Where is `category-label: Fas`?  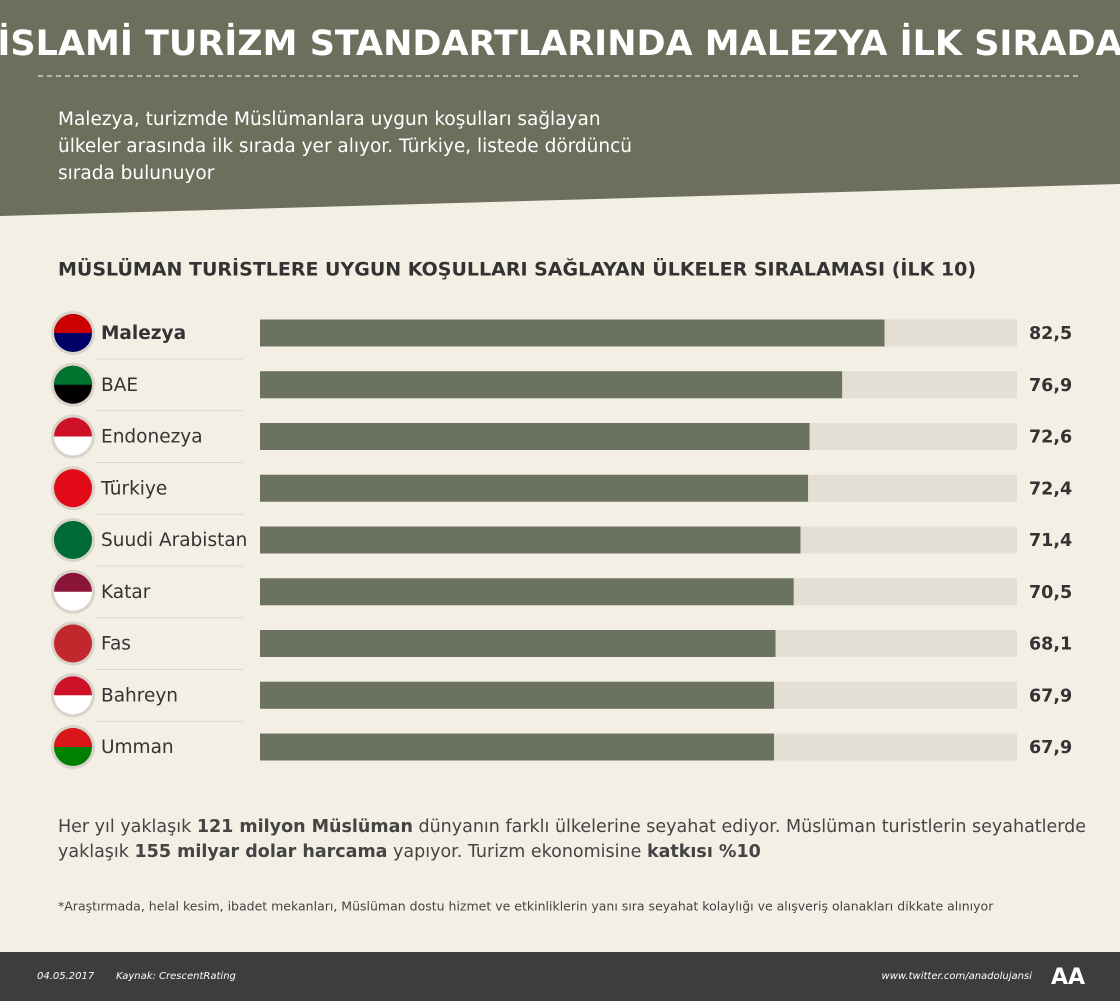 category-label: Fas is located at coordinates (116, 644).